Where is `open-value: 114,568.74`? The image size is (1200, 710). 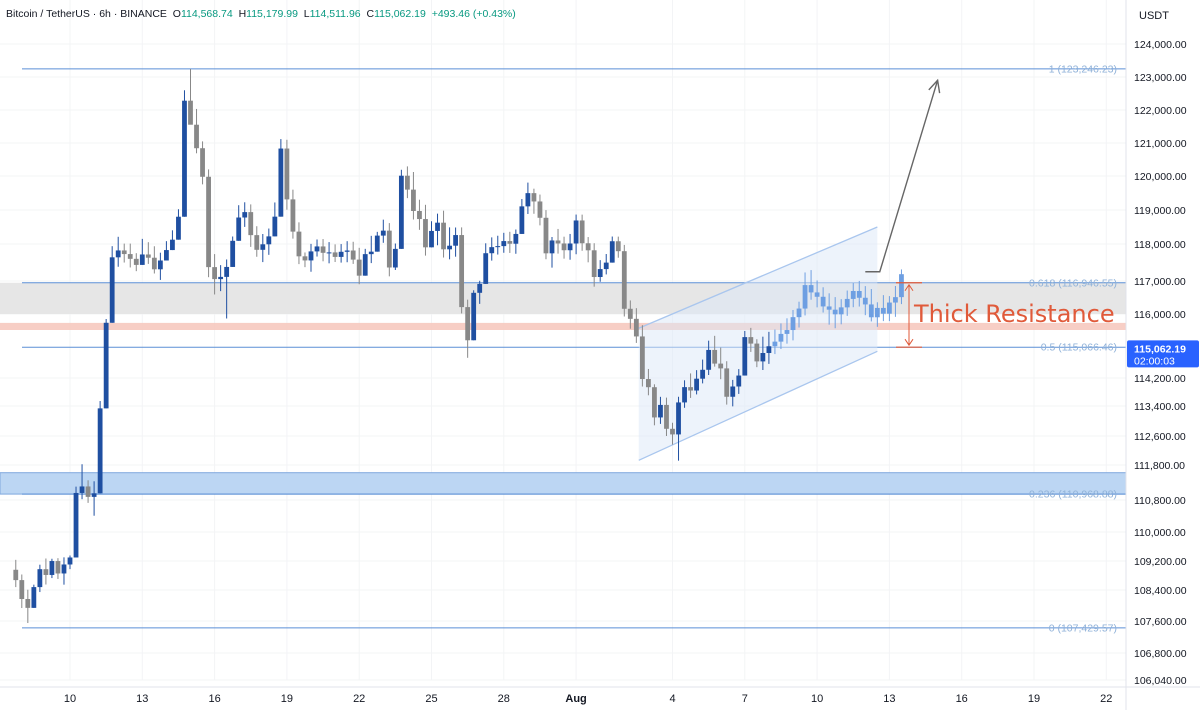
open-value: 114,568.74 is located at coordinates (206, 14).